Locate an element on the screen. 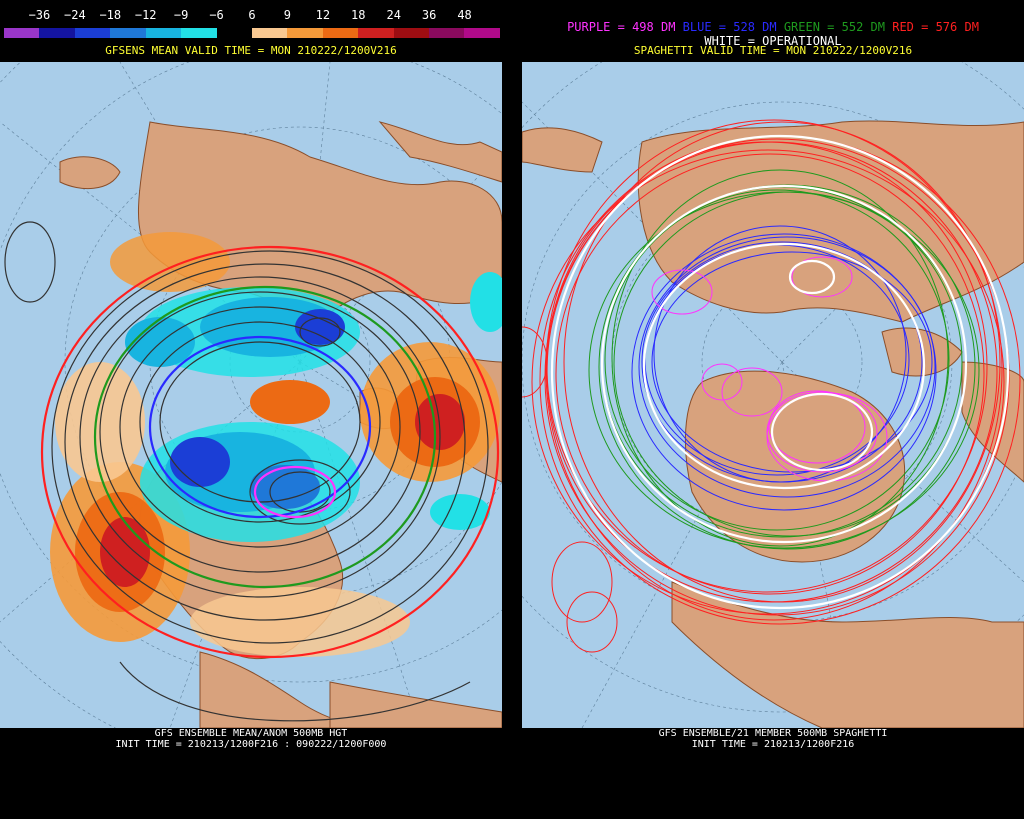  colorbar-swatches is located at coordinates (252, 33).